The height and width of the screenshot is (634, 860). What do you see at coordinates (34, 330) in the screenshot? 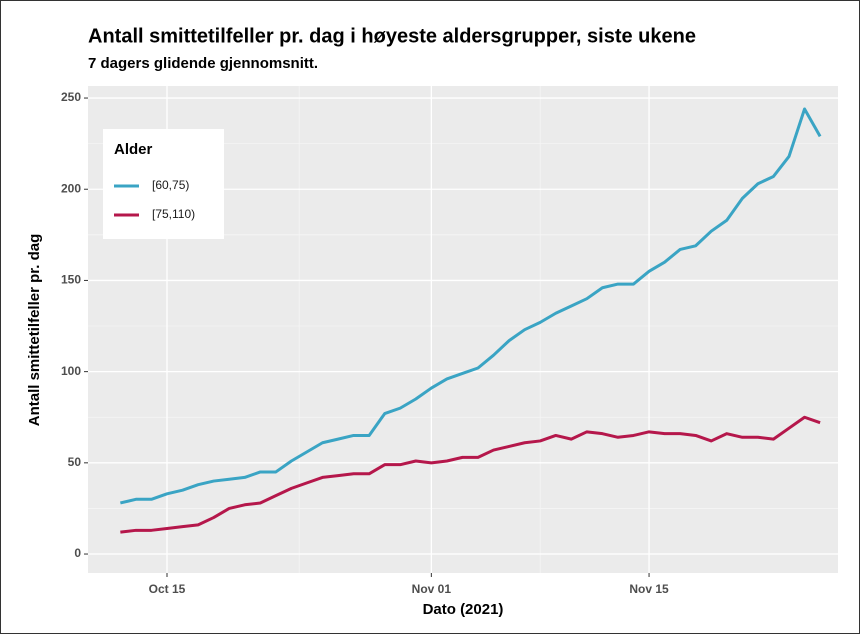
I see `y-axis-title: Antall smittetilfeller pr. dag` at bounding box center [34, 330].